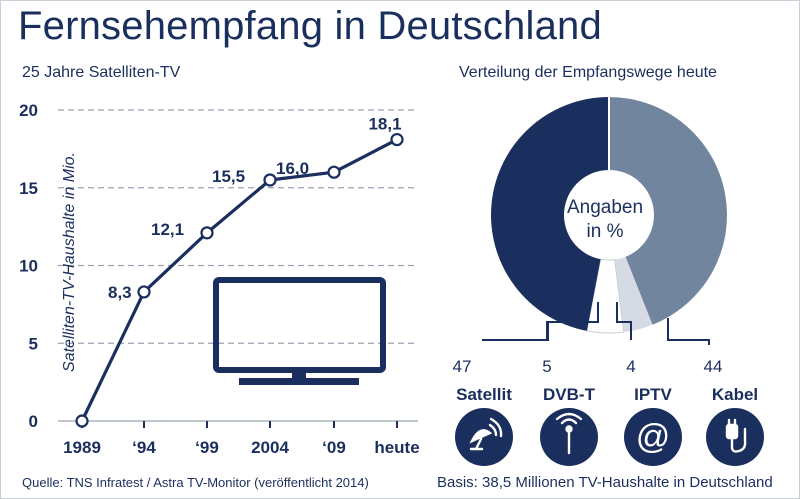  I want to click on x-tick-label: ‘09, so click(334, 447).